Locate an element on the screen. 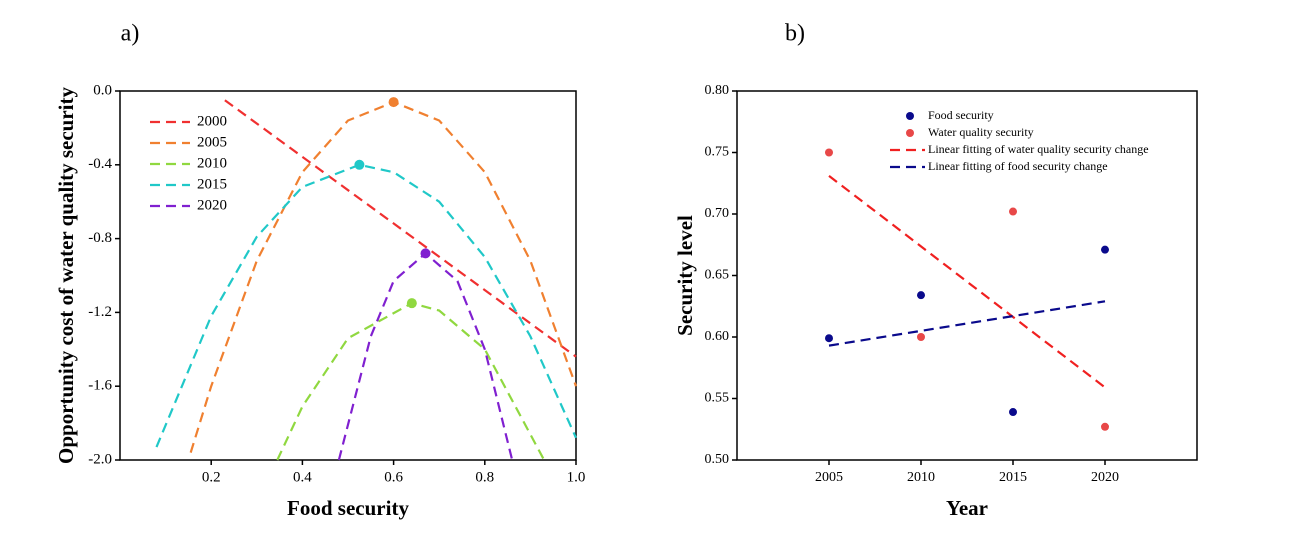  legend-label: 2015 is located at coordinates (212, 184).